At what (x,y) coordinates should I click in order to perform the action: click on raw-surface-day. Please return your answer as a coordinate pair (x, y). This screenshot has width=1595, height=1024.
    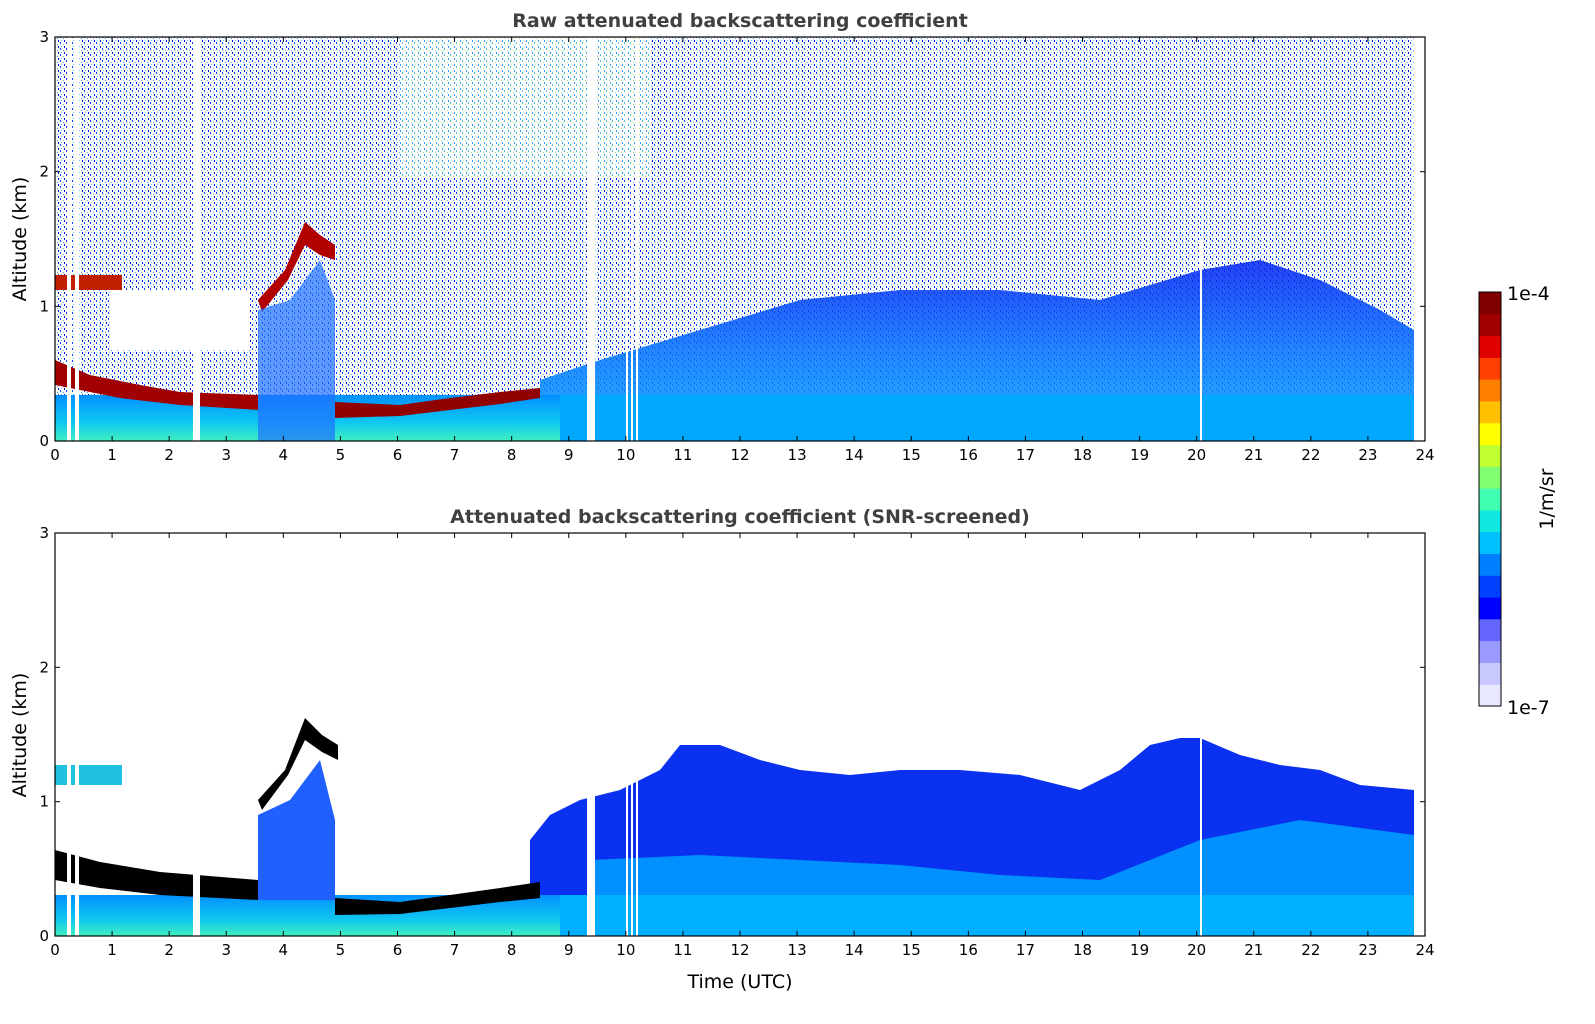
    Looking at the image, I should click on (977, 418).